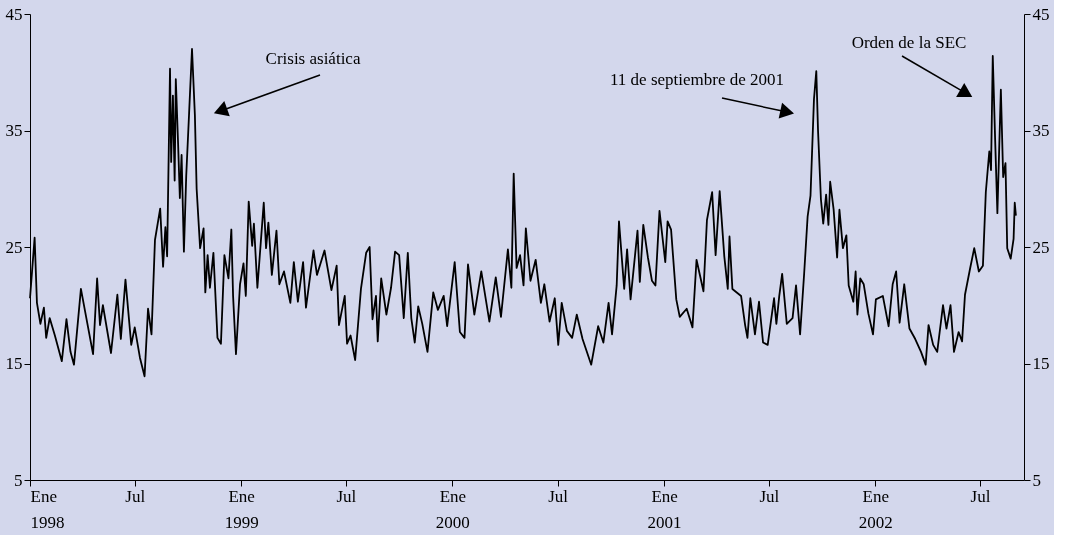  Describe the element at coordinates (664, 509) in the screenshot. I see `x-tick-label: Ene 2001` at that location.